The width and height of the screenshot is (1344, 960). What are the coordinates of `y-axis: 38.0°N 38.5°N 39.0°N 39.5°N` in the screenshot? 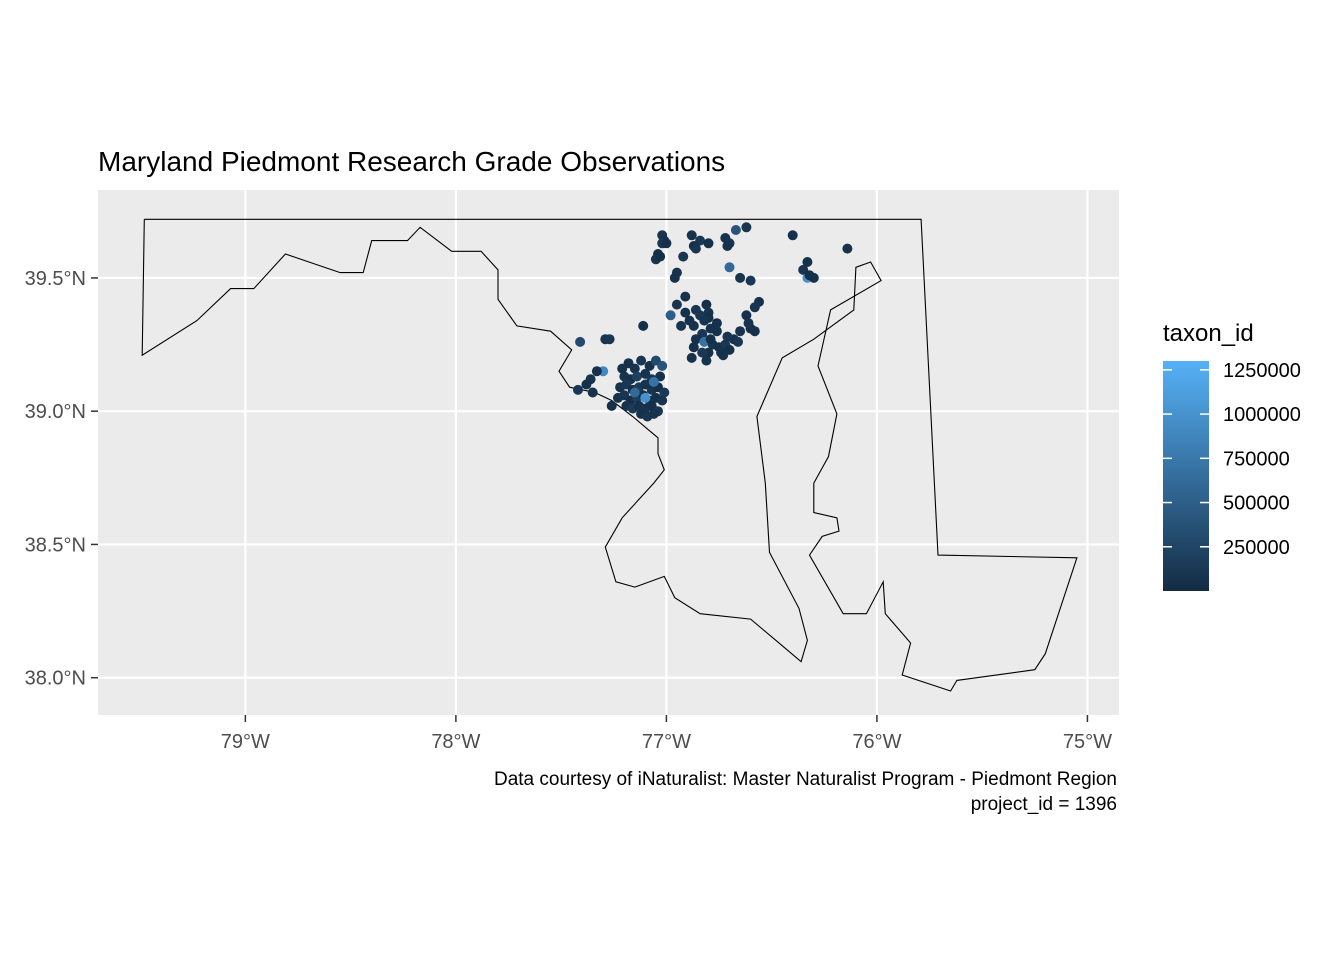 It's located at (61, 479).